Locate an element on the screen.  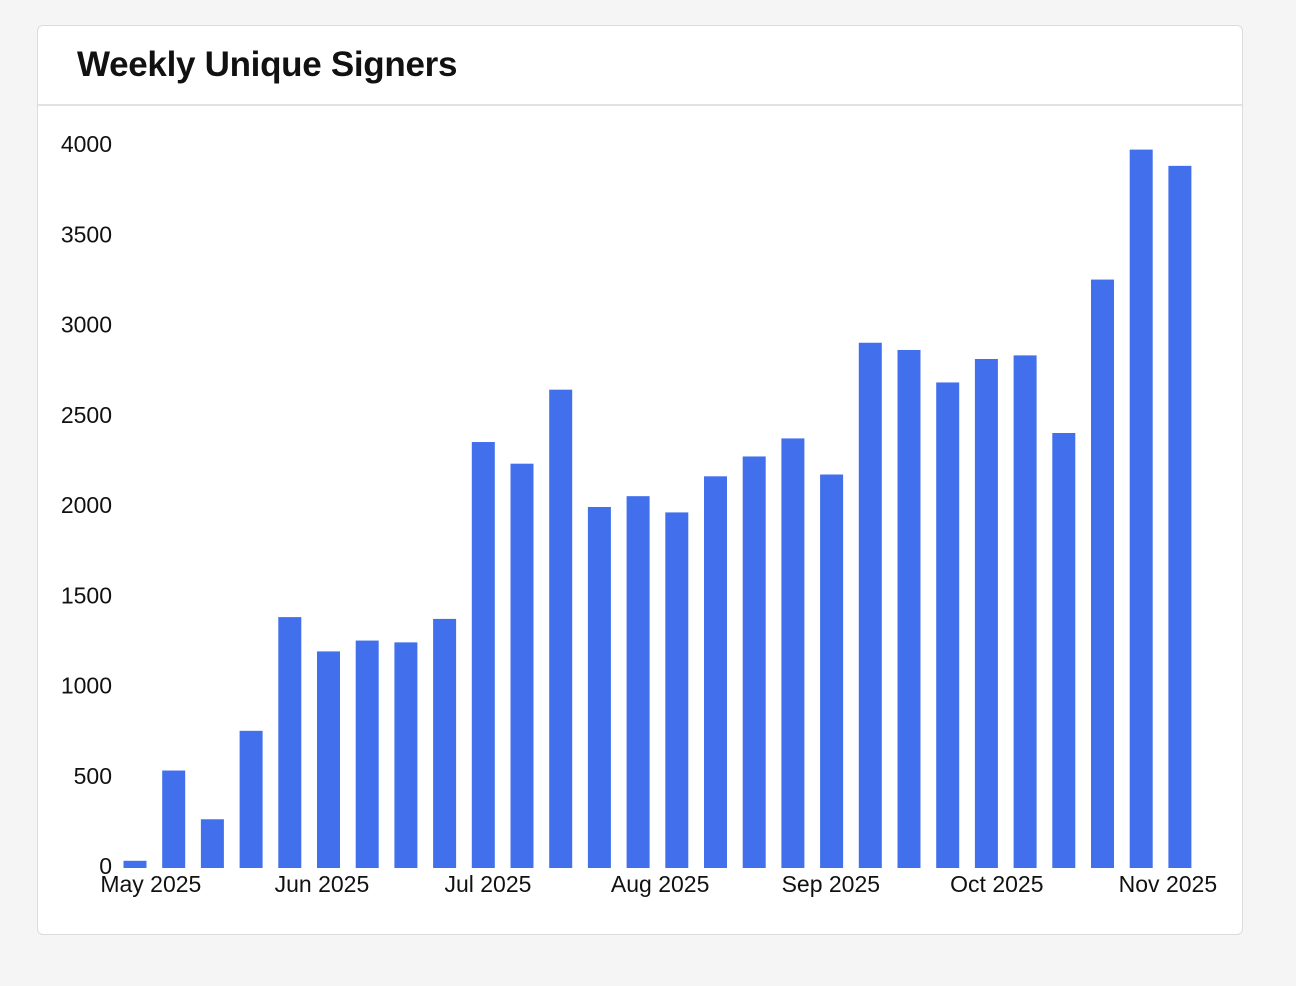
y-tick-label: 3000 is located at coordinates (86, 325).